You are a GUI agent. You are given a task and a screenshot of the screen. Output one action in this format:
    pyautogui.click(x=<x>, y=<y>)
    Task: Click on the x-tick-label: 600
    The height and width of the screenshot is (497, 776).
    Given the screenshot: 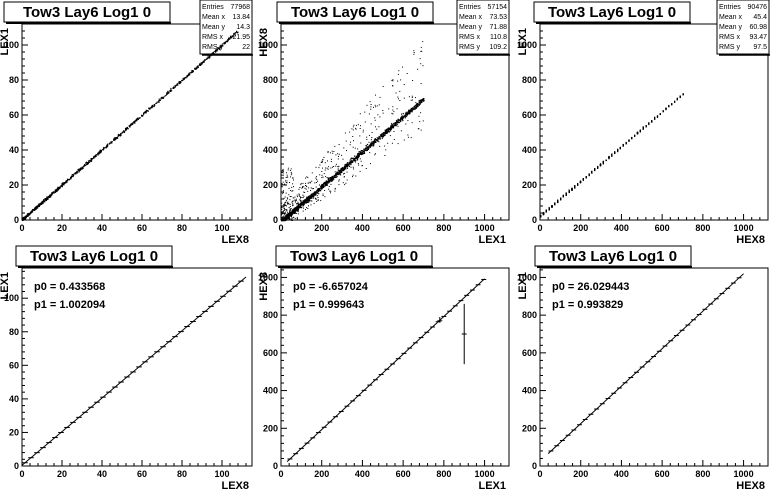 What is the action you would take?
    pyautogui.click(x=403, y=474)
    